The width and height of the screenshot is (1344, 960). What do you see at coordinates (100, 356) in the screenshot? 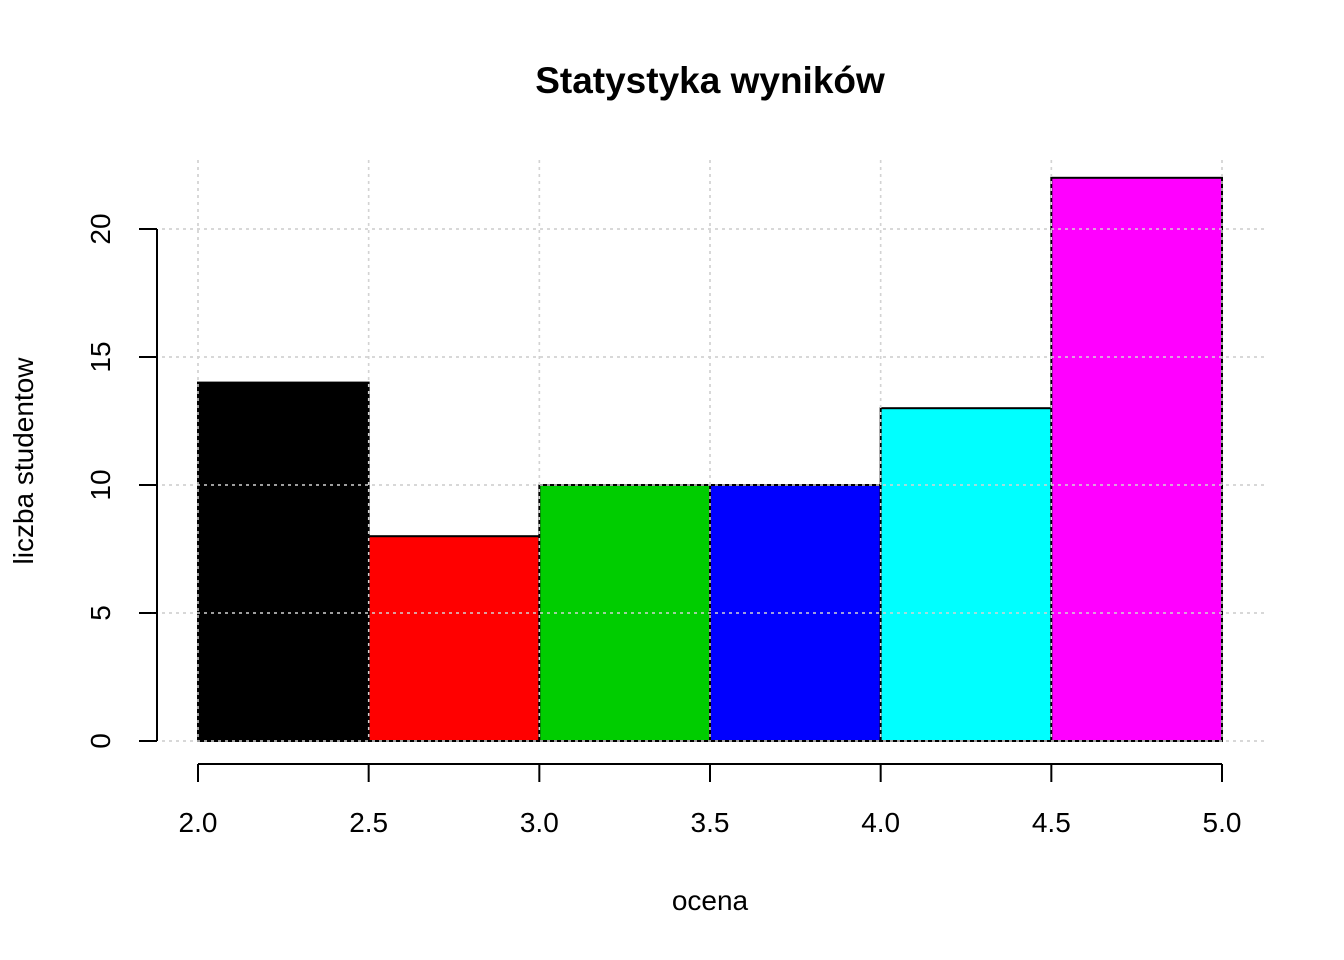
I see `y-tick-label: 15` at bounding box center [100, 356].